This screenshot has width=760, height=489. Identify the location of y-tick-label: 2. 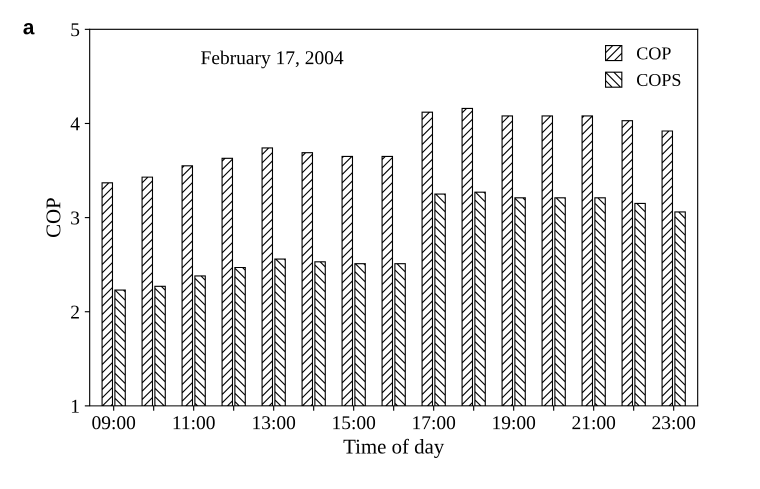
(75, 312).